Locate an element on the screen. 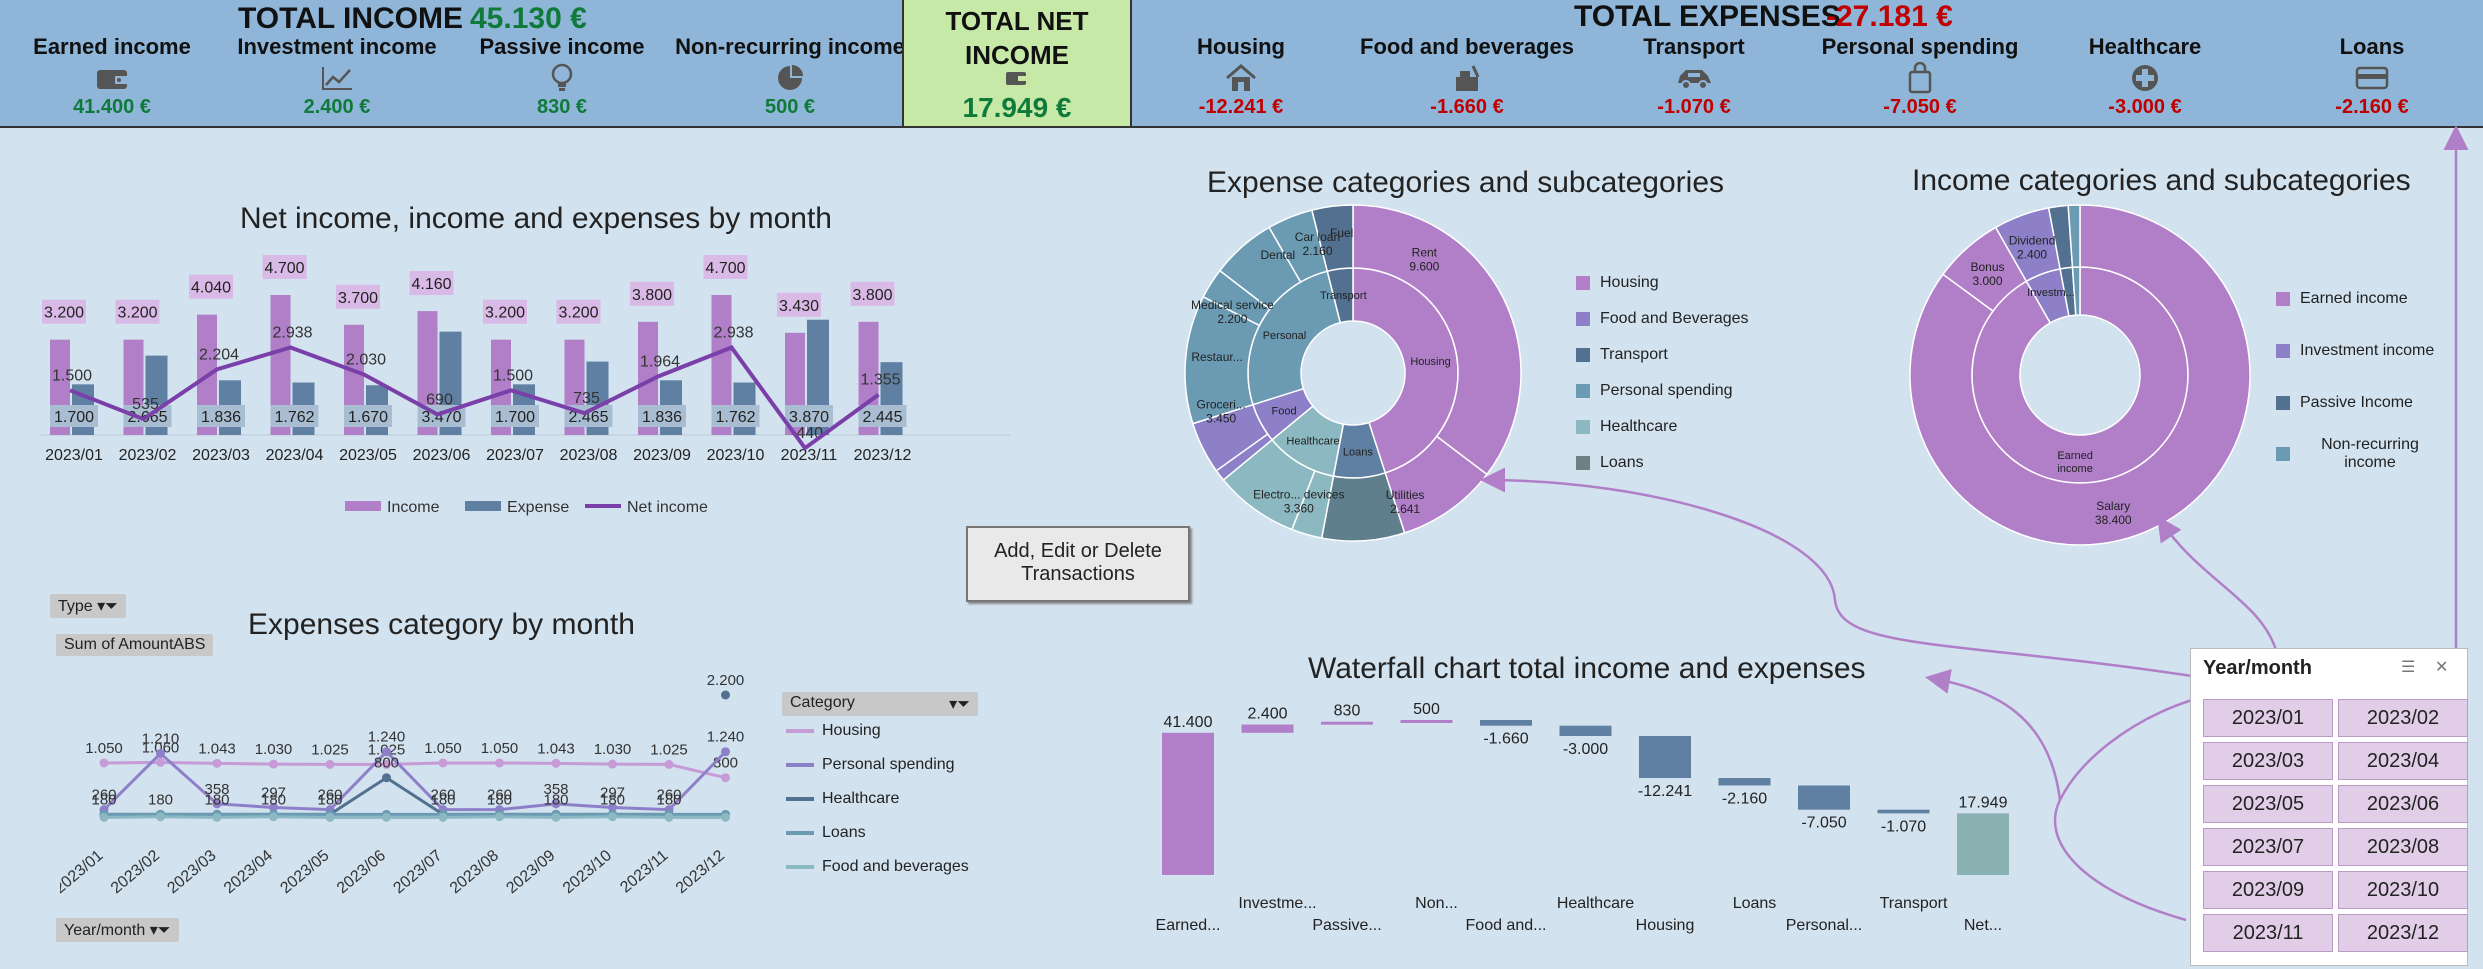  inner-ring-label: income is located at coordinates (2074, 469).